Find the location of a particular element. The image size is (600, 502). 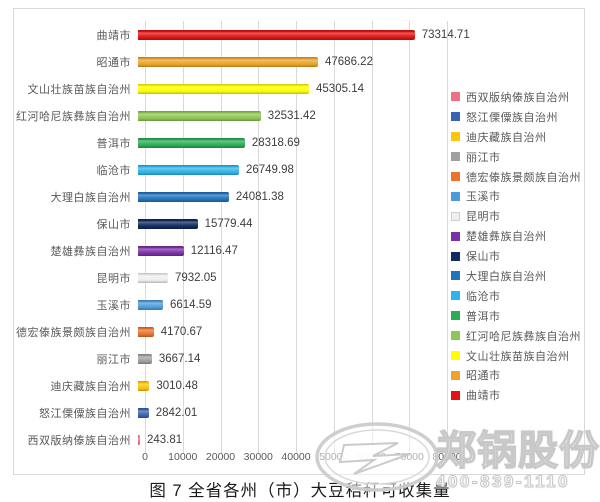

bar-track: 47686.22 is located at coordinates (361, 62).